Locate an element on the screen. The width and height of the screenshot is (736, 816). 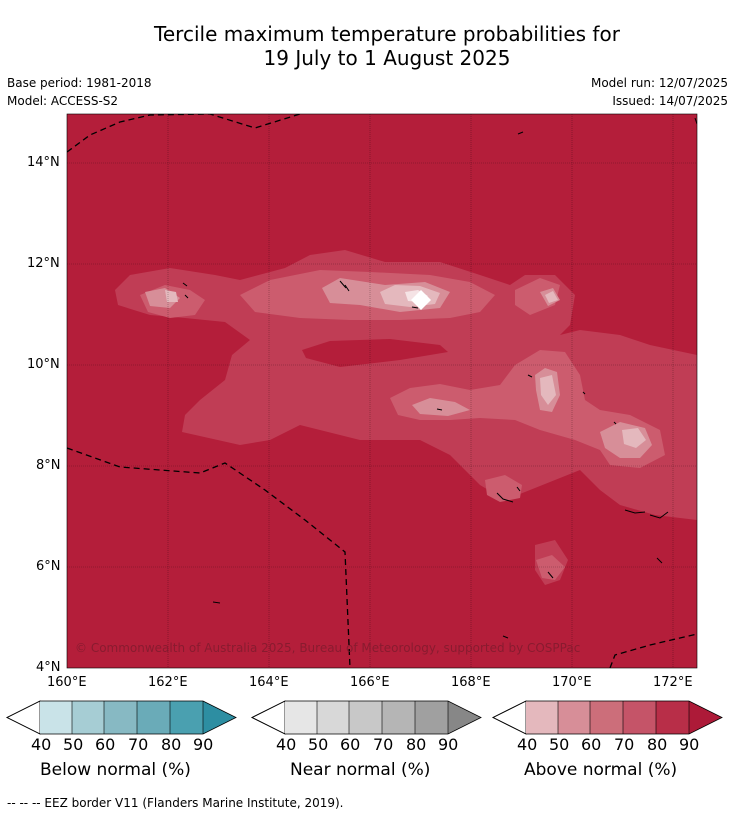
colorbar-below-min-arrow is located at coordinates (23, 717).